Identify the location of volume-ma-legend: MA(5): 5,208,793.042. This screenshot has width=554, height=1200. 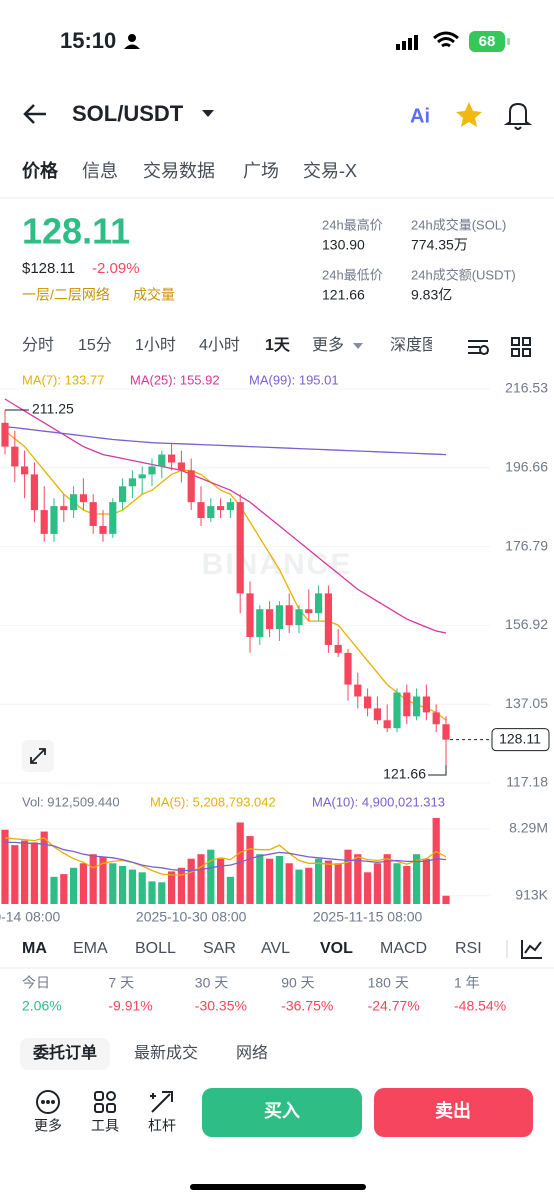
(213, 801).